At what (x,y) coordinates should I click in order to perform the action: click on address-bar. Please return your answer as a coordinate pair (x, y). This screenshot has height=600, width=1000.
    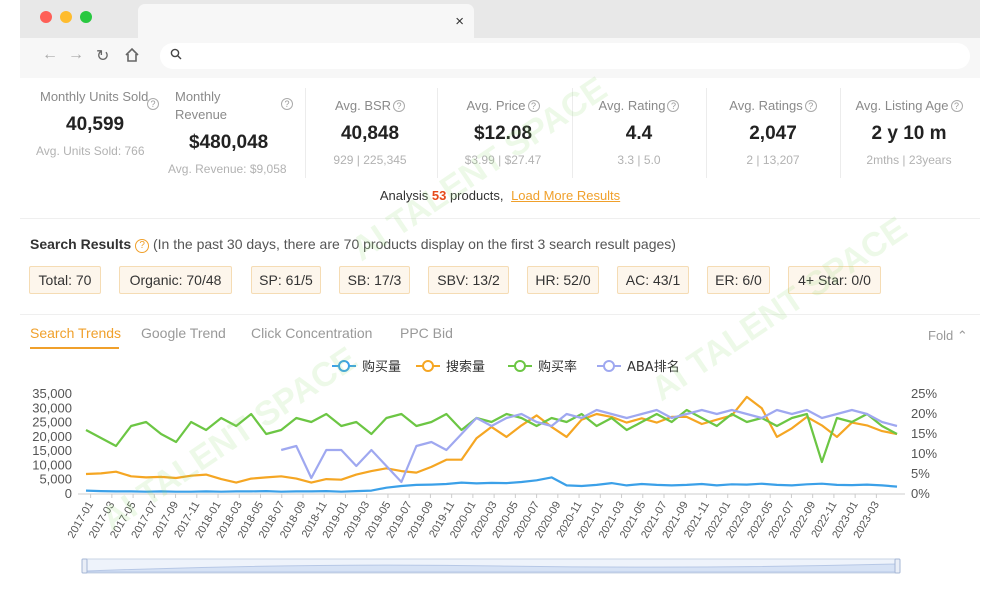
    Looking at the image, I should click on (565, 56).